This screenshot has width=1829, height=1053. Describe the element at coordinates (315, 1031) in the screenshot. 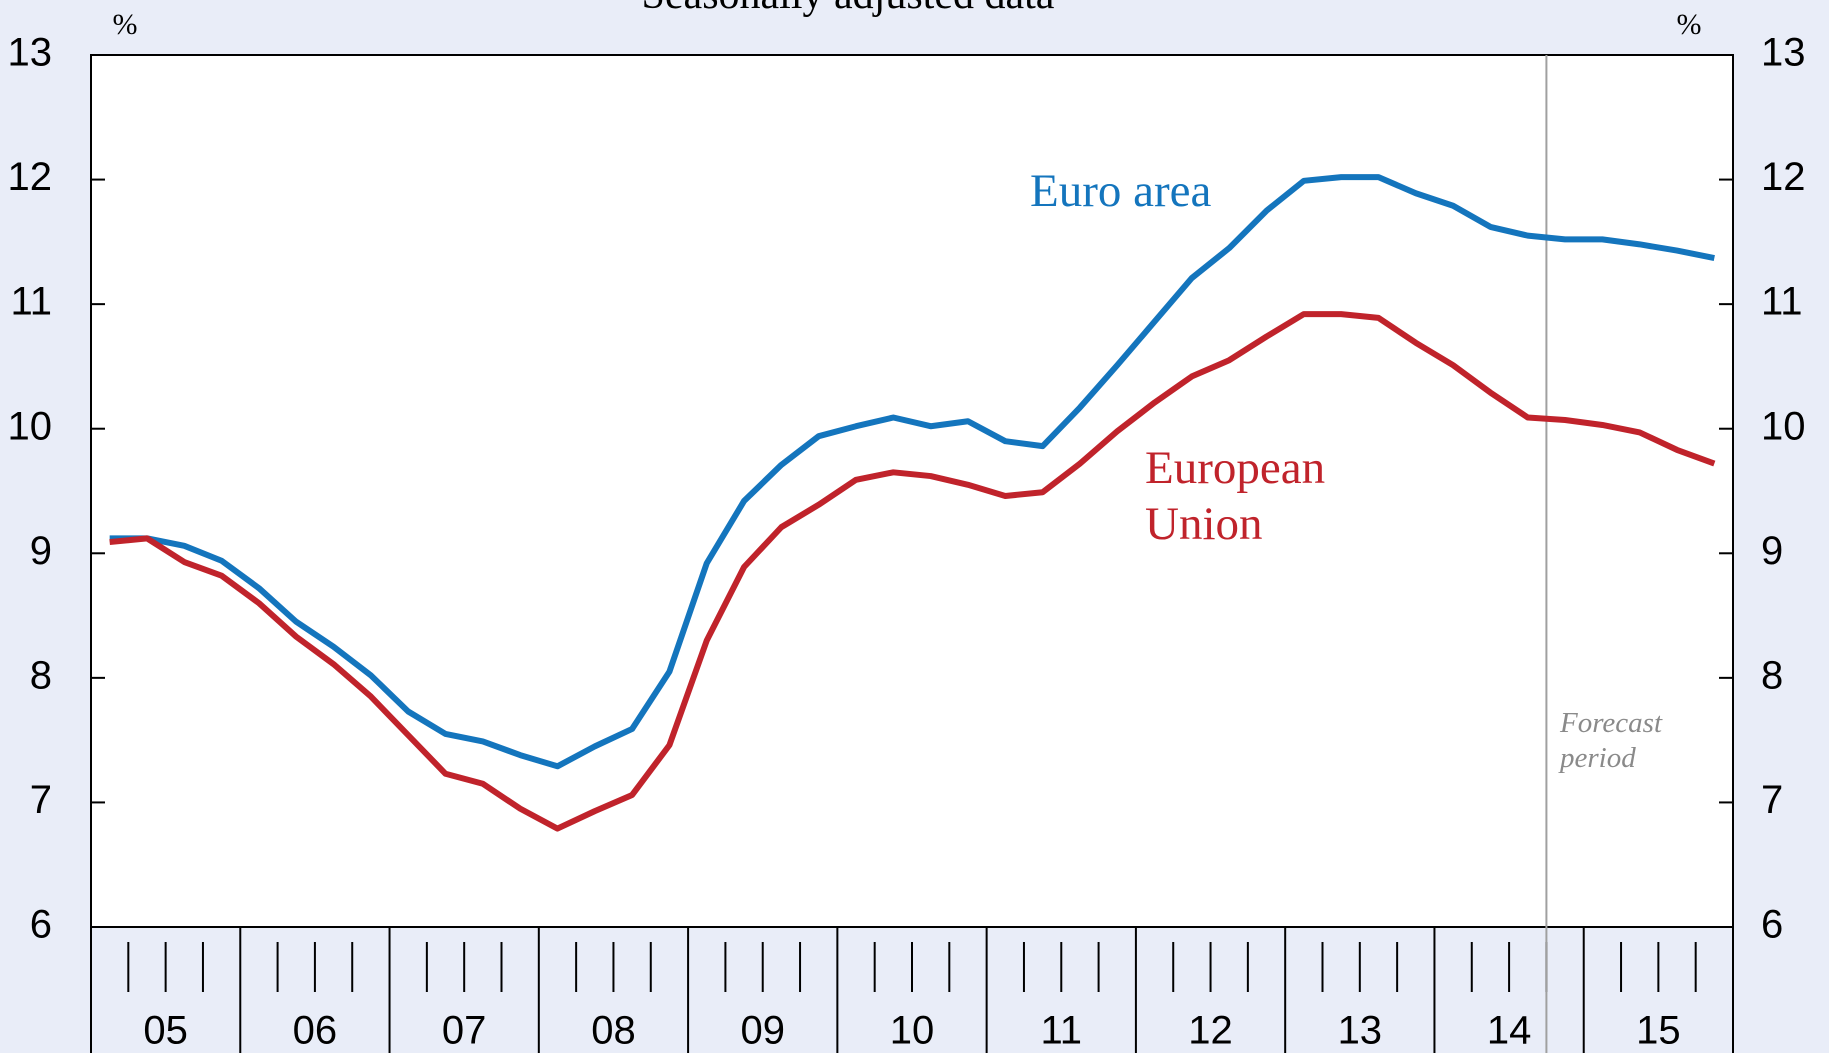

I see `x-tick-label: 06` at that location.